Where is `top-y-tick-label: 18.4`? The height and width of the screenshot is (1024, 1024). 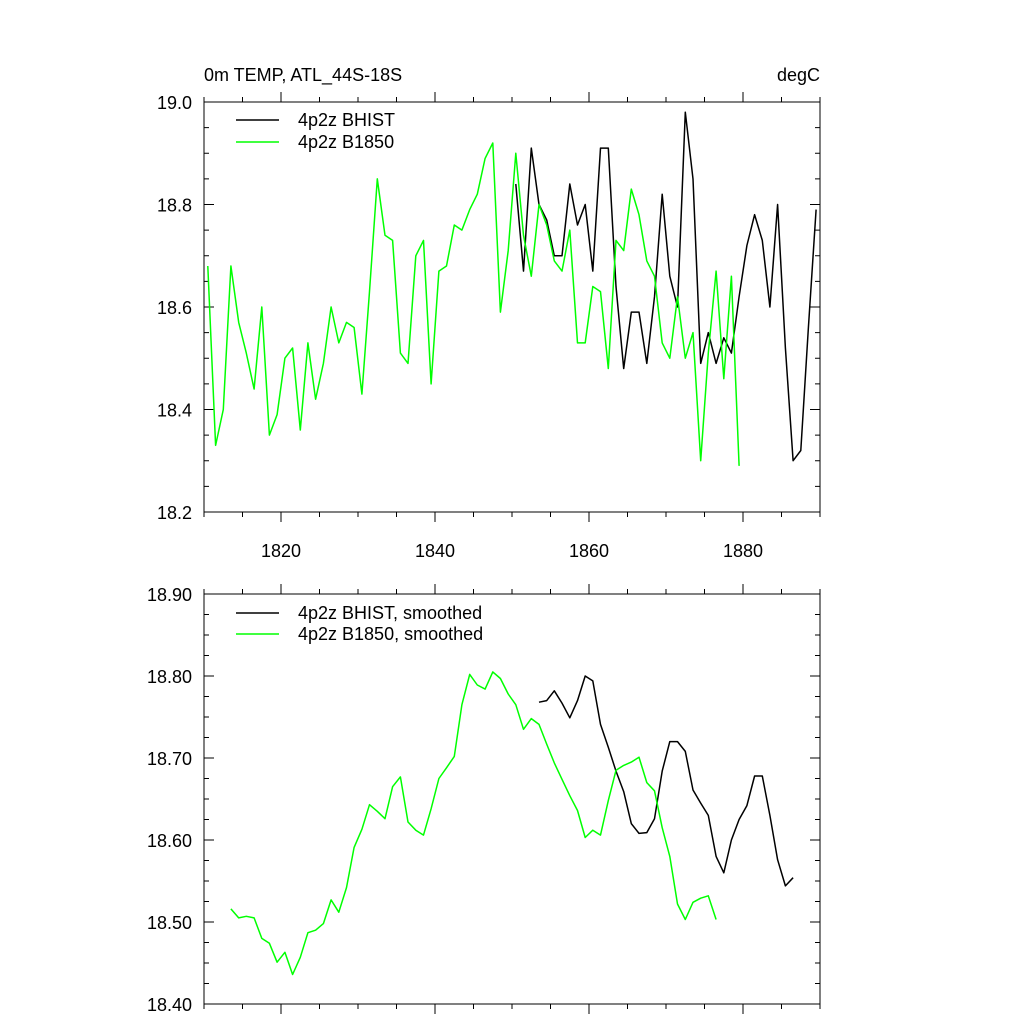
top-y-tick-label: 18.4 is located at coordinates (174, 411).